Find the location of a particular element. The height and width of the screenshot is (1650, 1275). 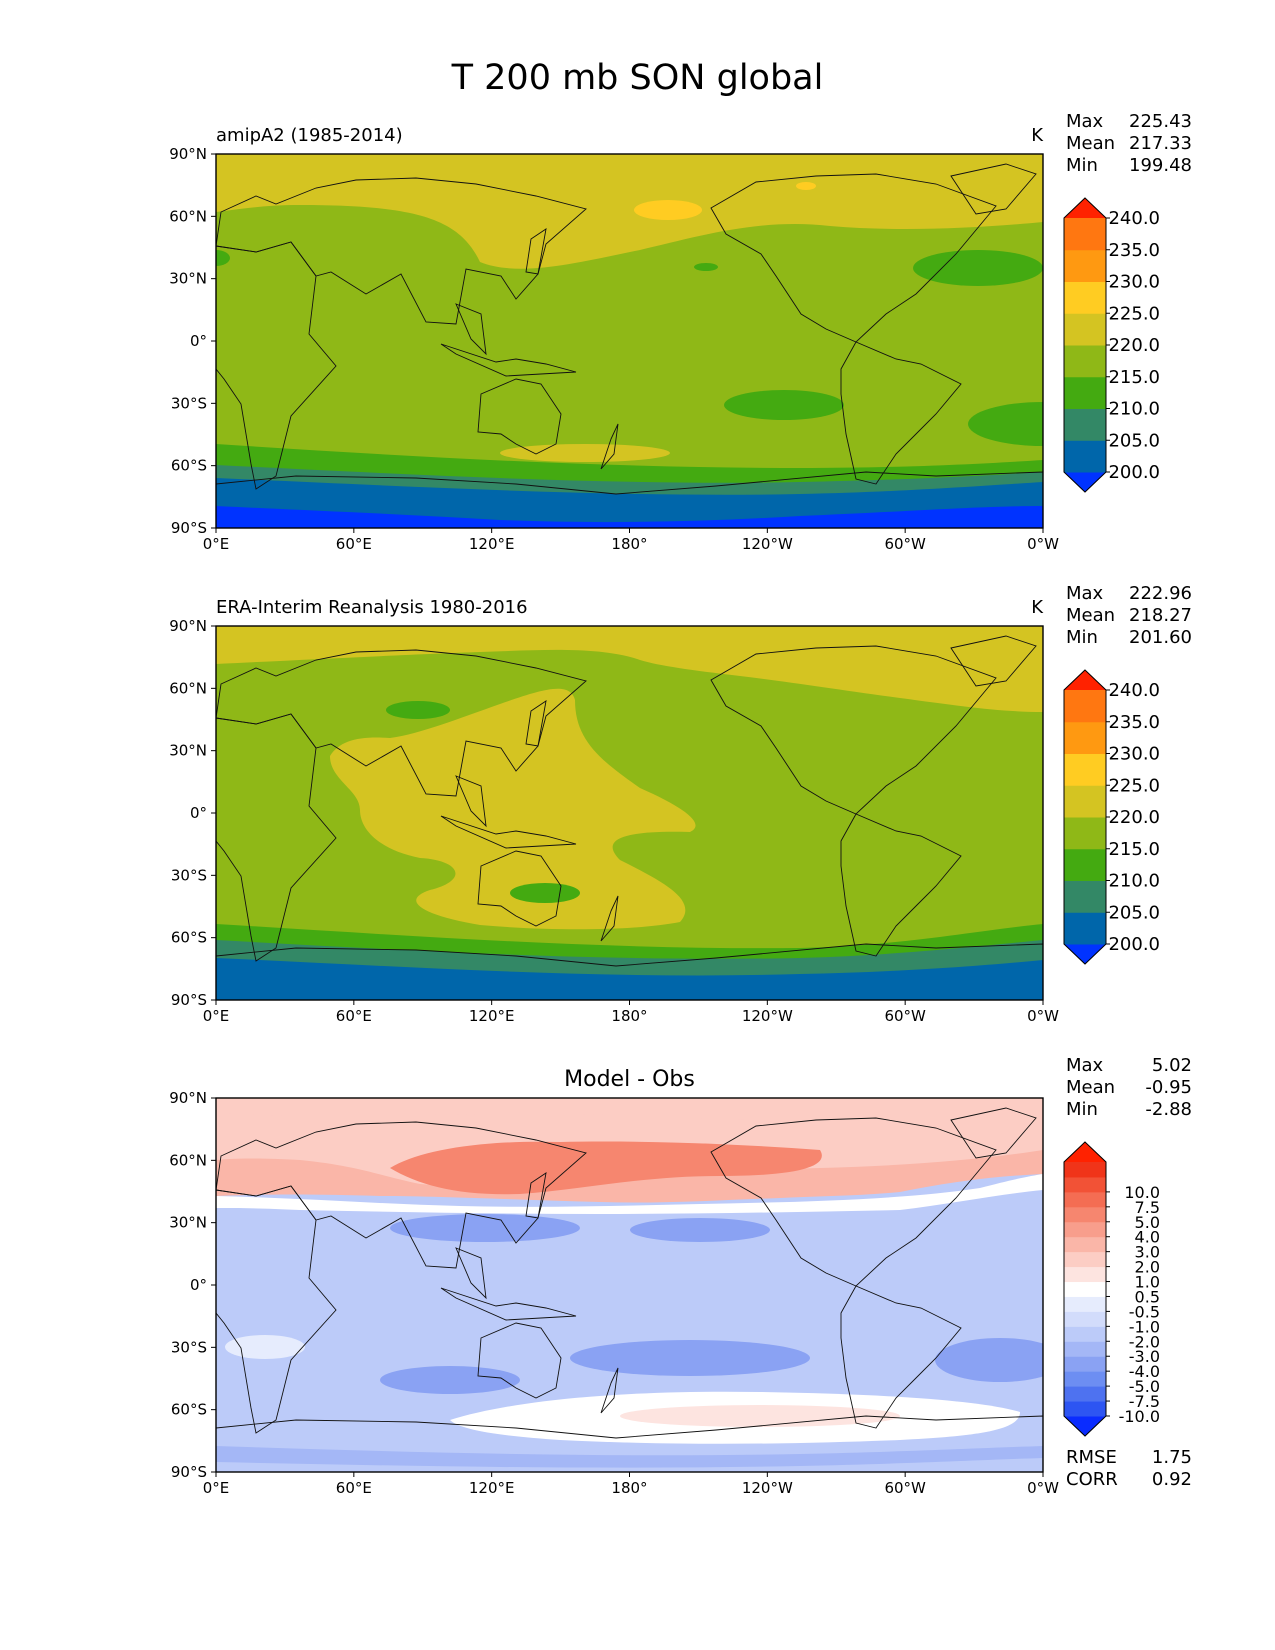

lat-tick-label: 30°N is located at coordinates (188, 751).